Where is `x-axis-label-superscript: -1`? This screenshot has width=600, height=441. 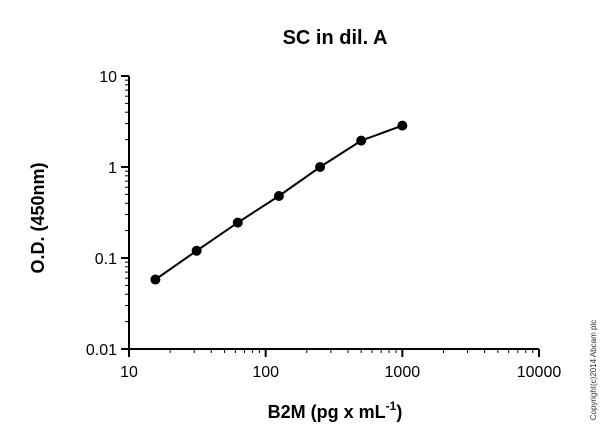
x-axis-label-superscript: -1 is located at coordinates (391, 406).